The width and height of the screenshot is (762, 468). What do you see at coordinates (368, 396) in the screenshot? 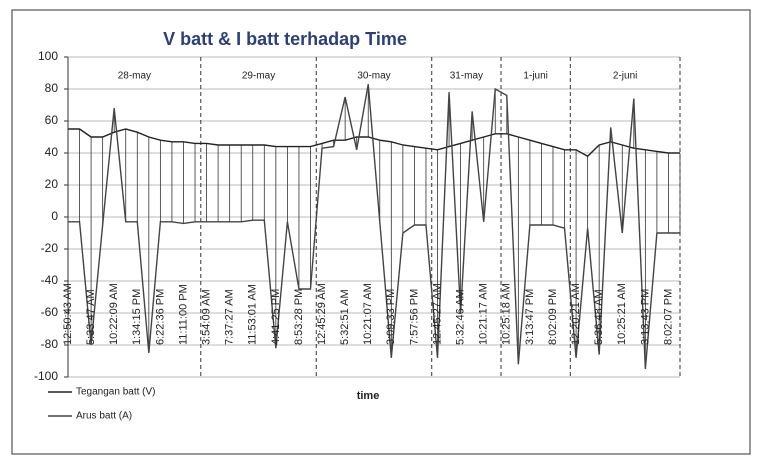
I see `x-axis-label: time` at bounding box center [368, 396].